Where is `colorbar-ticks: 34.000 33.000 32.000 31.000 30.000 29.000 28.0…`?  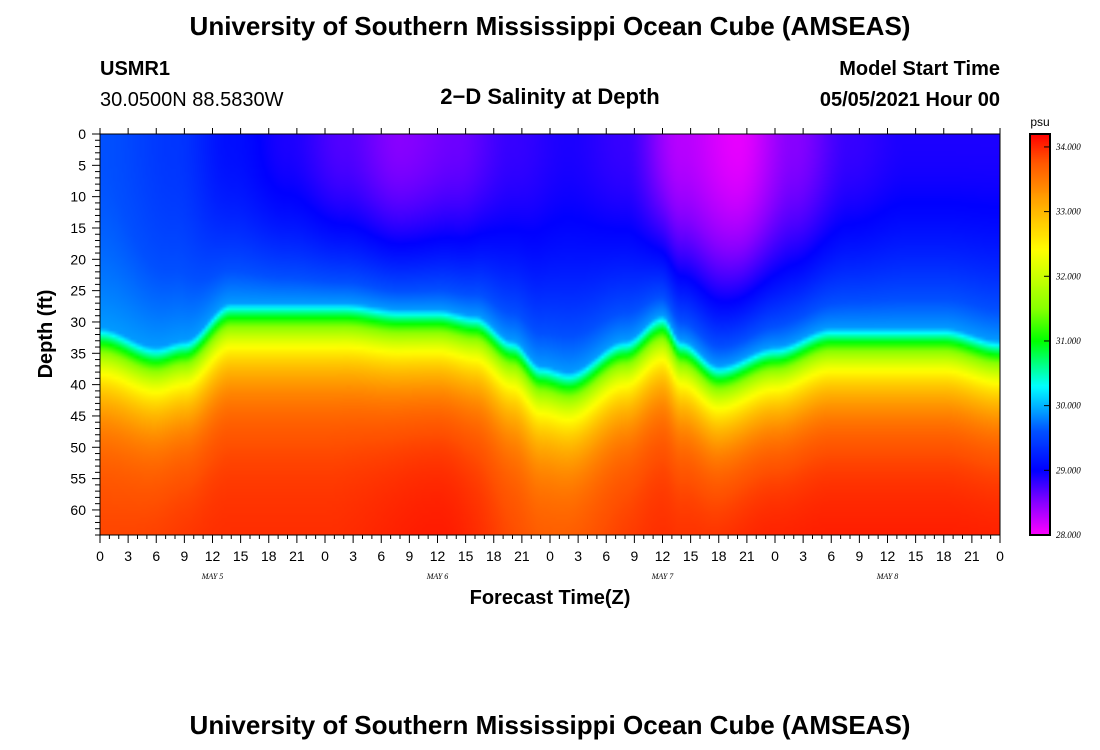
colorbar-ticks: 34.000 33.000 32.000 31.000 30.000 29.000 28.0… is located at coordinates (1062, 341).